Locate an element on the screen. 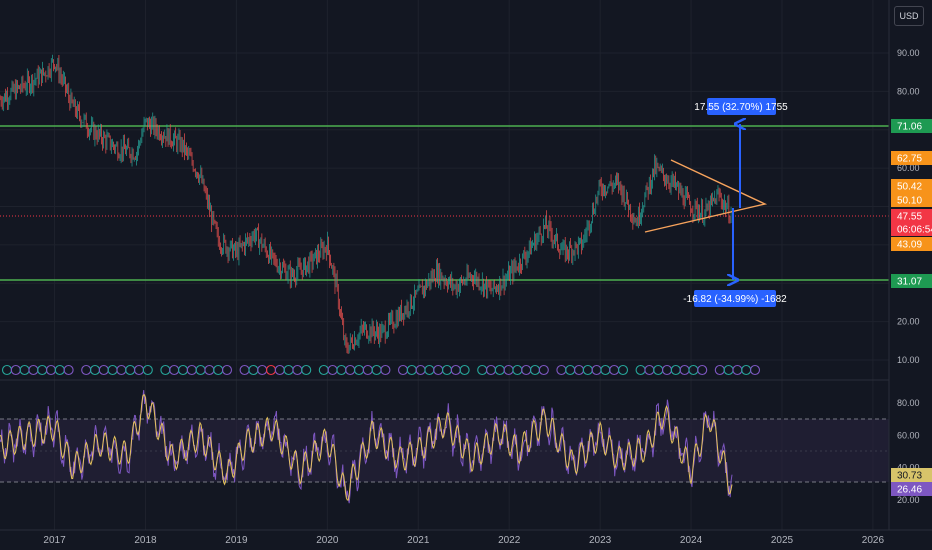 The image size is (932, 550). year-tick: 2025 is located at coordinates (782, 540).